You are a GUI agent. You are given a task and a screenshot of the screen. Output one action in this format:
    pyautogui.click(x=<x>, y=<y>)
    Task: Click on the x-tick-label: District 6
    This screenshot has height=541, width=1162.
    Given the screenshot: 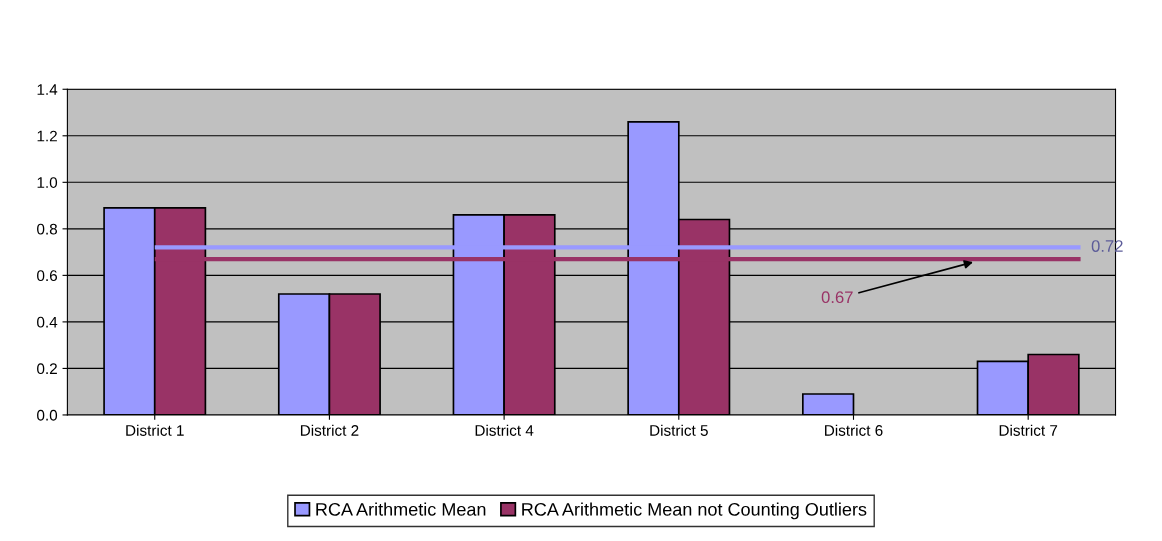 What is the action you would take?
    pyautogui.click(x=854, y=430)
    